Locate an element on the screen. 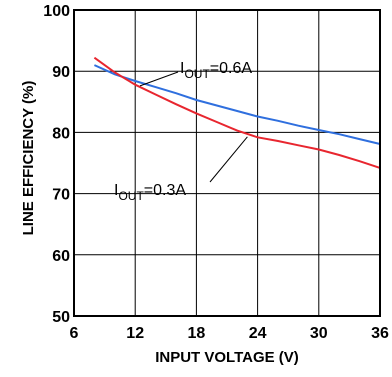  x-tick-label: 18 is located at coordinates (197, 333).